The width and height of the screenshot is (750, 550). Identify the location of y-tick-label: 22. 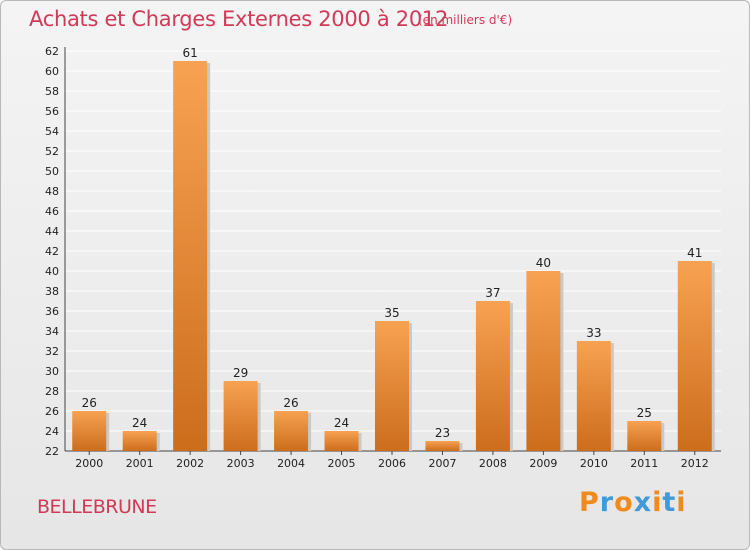
(52, 451).